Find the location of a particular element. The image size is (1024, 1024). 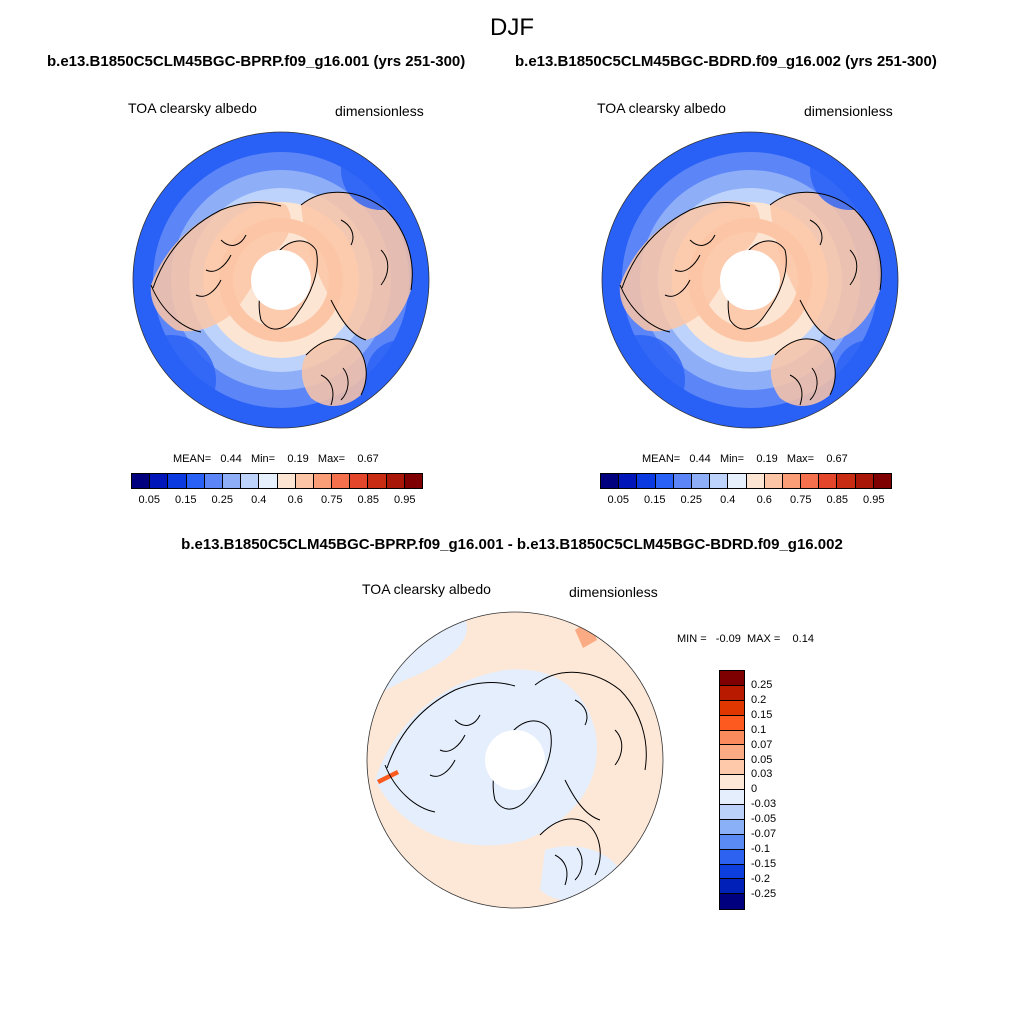

difference-polar-map is located at coordinates (515, 760).